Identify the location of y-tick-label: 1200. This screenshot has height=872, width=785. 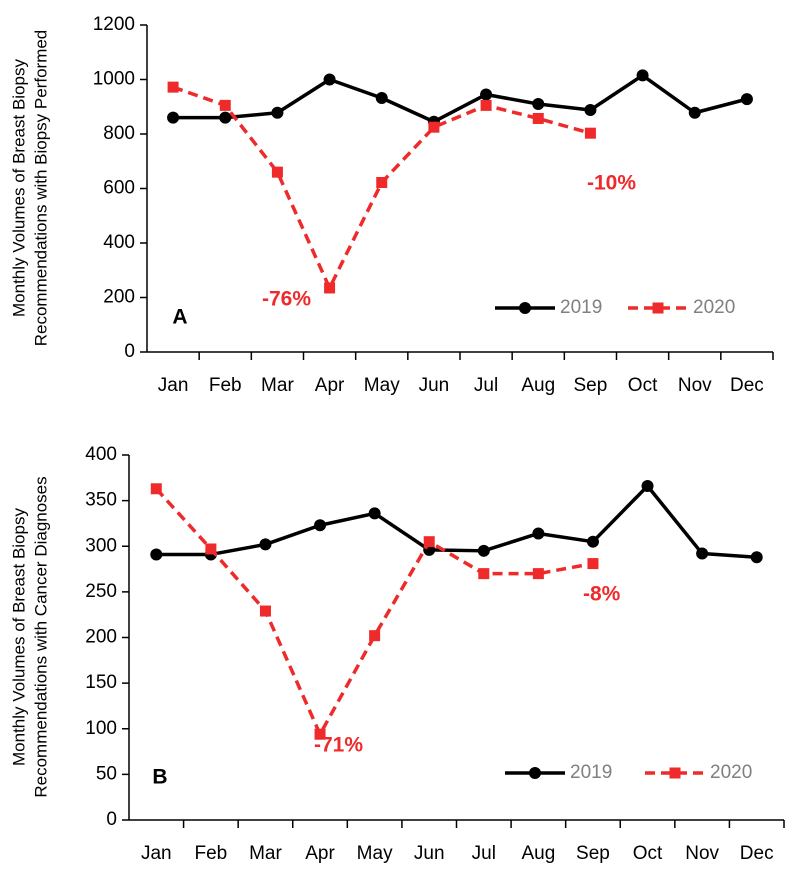
(114, 24).